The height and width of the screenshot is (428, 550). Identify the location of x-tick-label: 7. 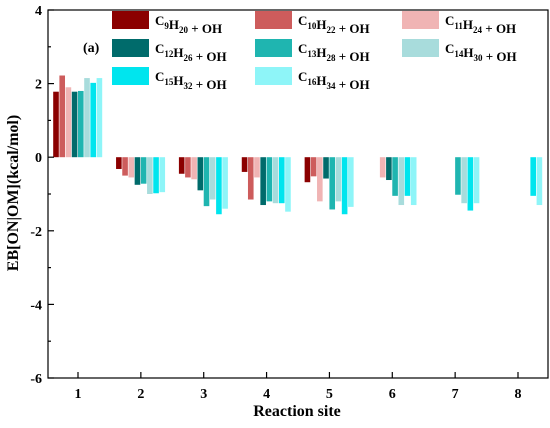
(455, 394).